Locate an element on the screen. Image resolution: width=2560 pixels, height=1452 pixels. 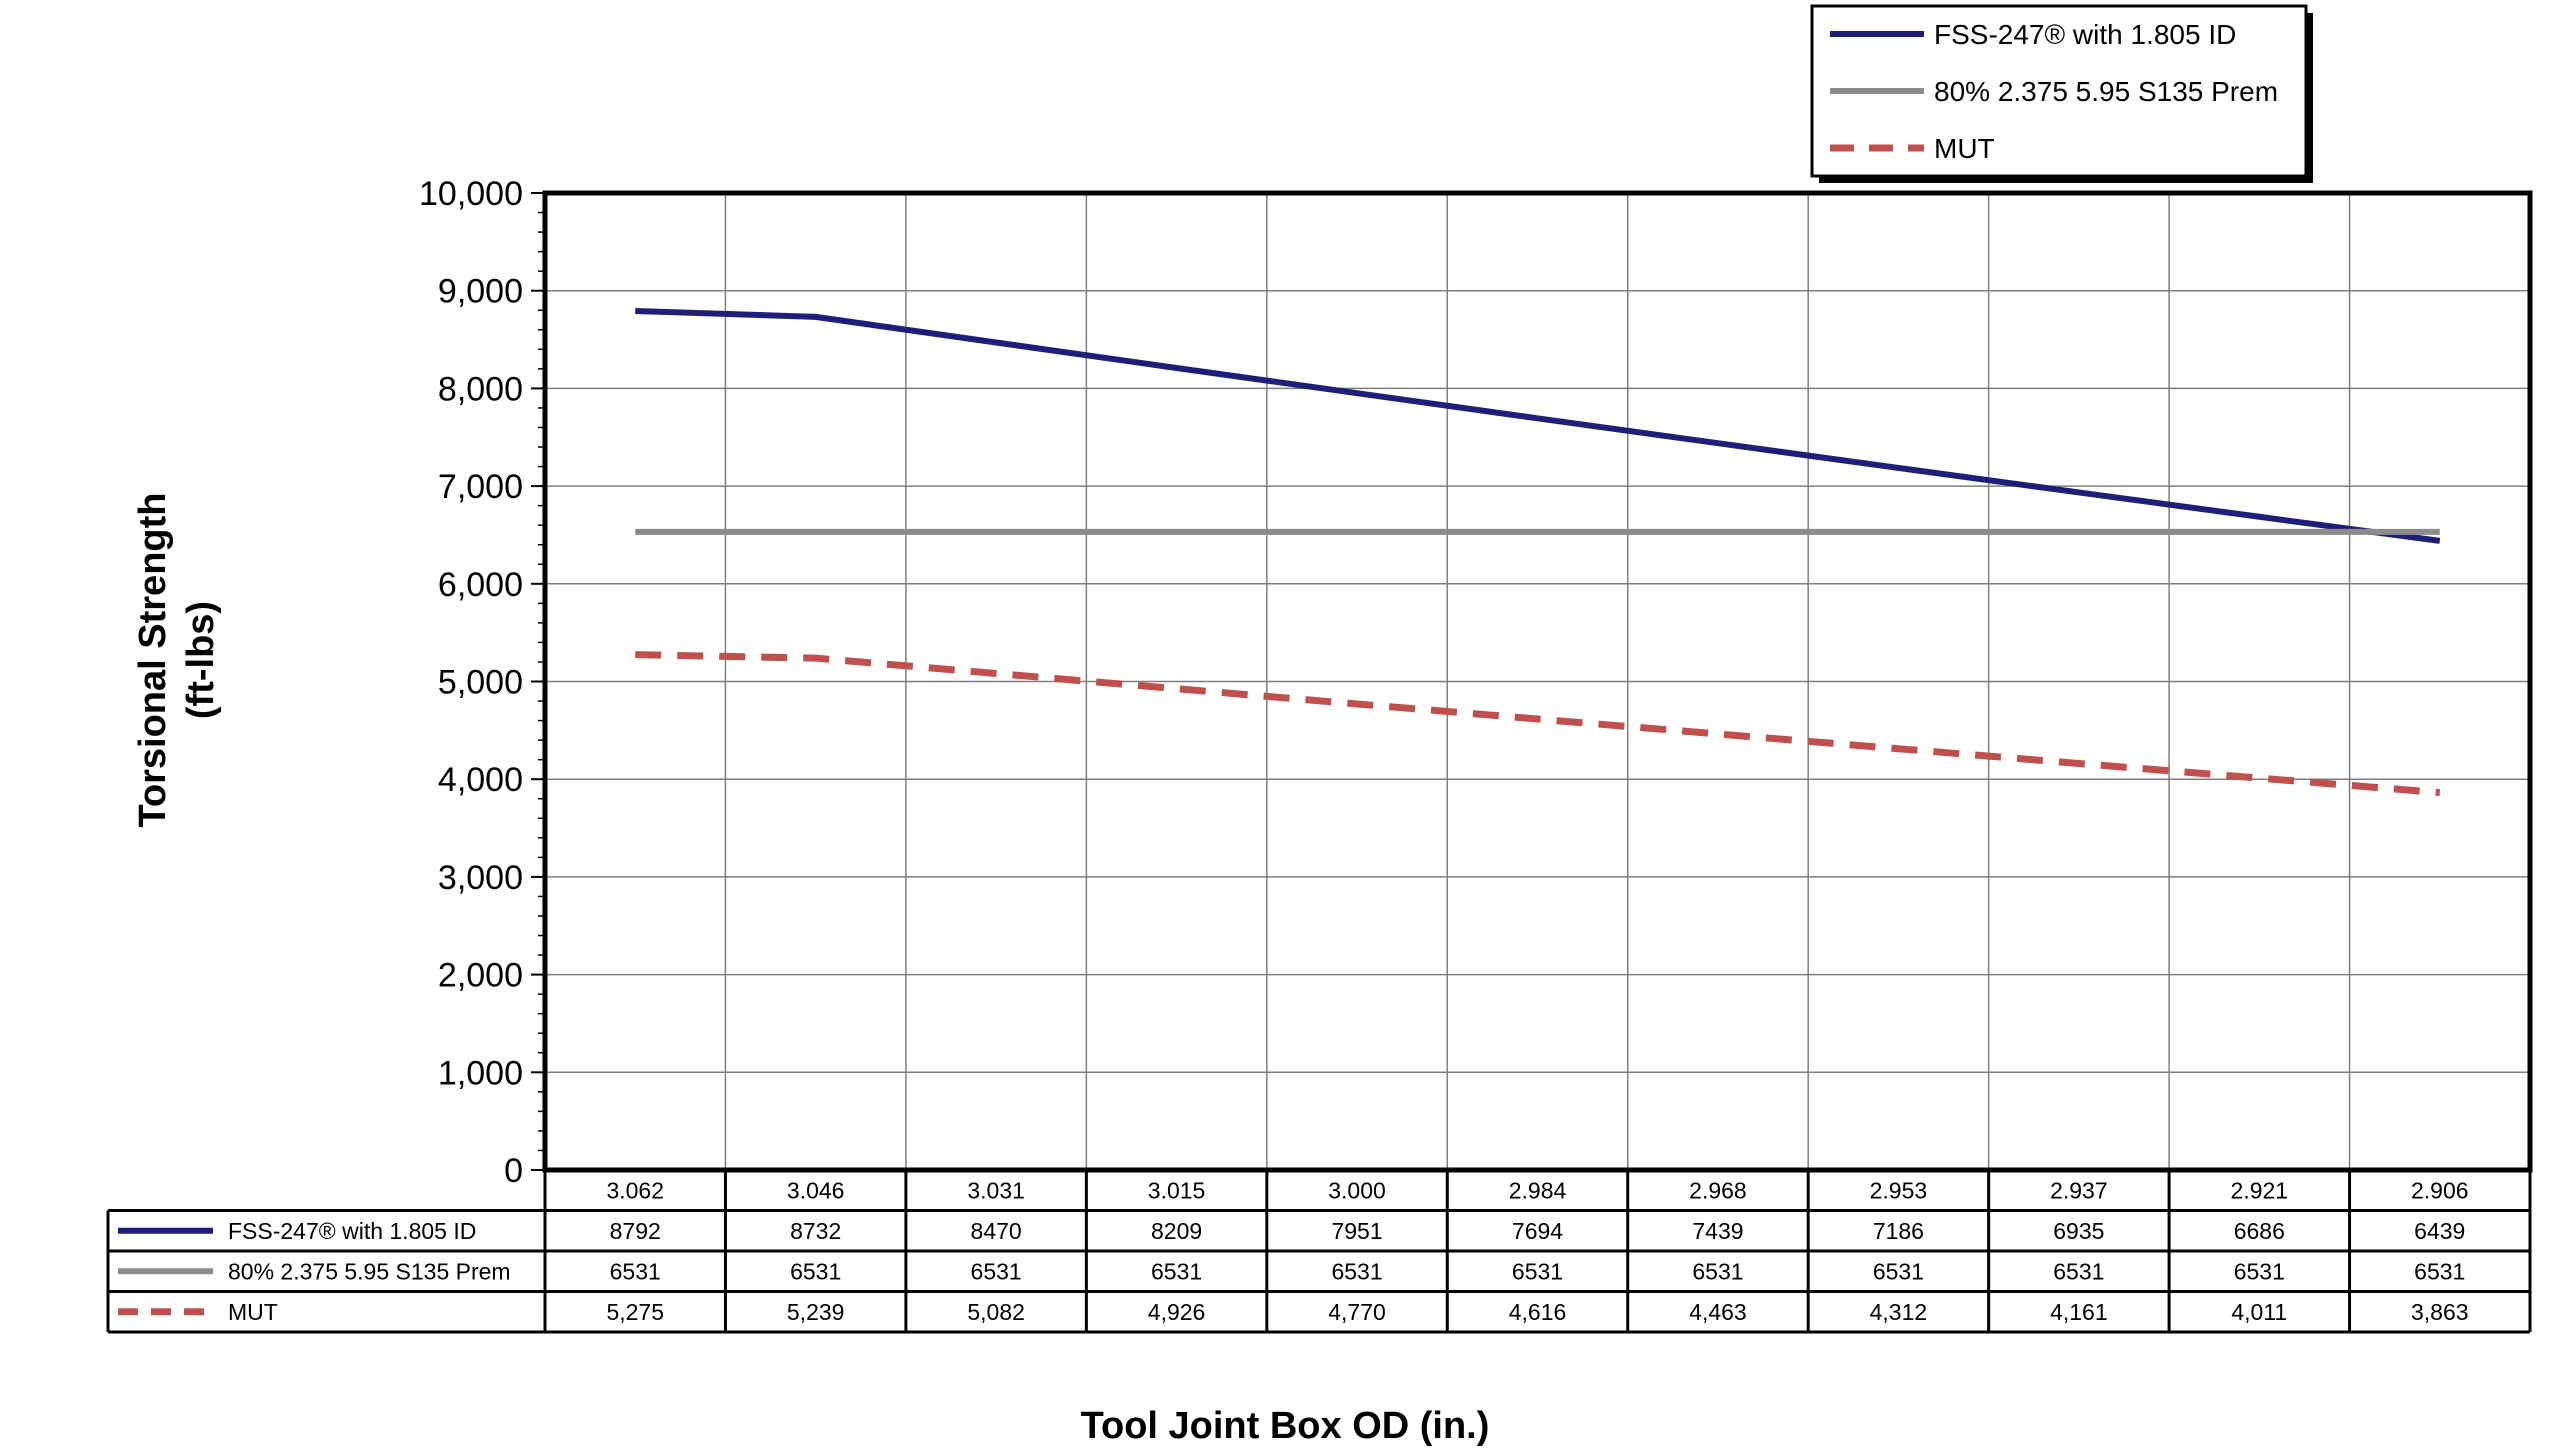
x-category-label: 3.000 is located at coordinates (1357, 1190).